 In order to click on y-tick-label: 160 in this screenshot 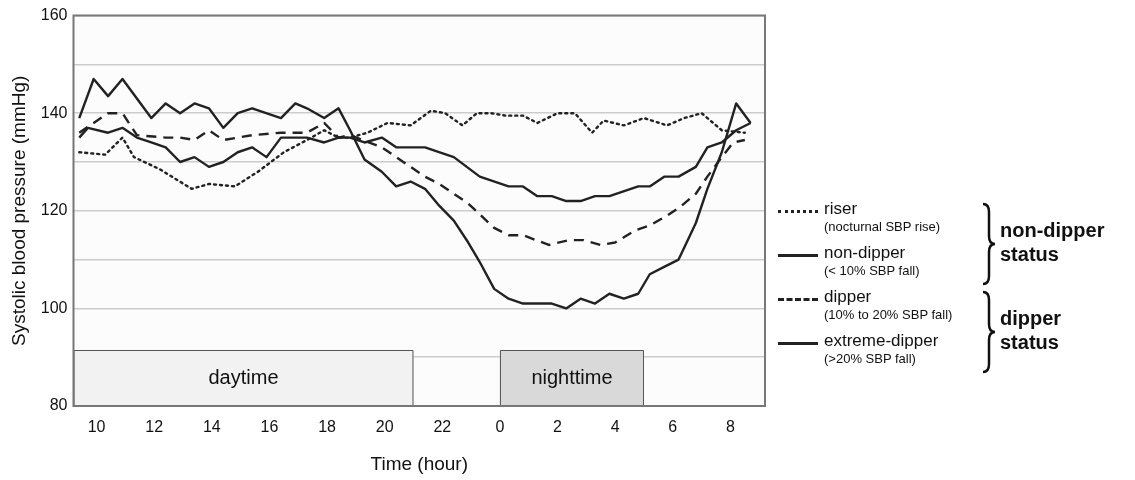, I will do `click(54, 15)`.